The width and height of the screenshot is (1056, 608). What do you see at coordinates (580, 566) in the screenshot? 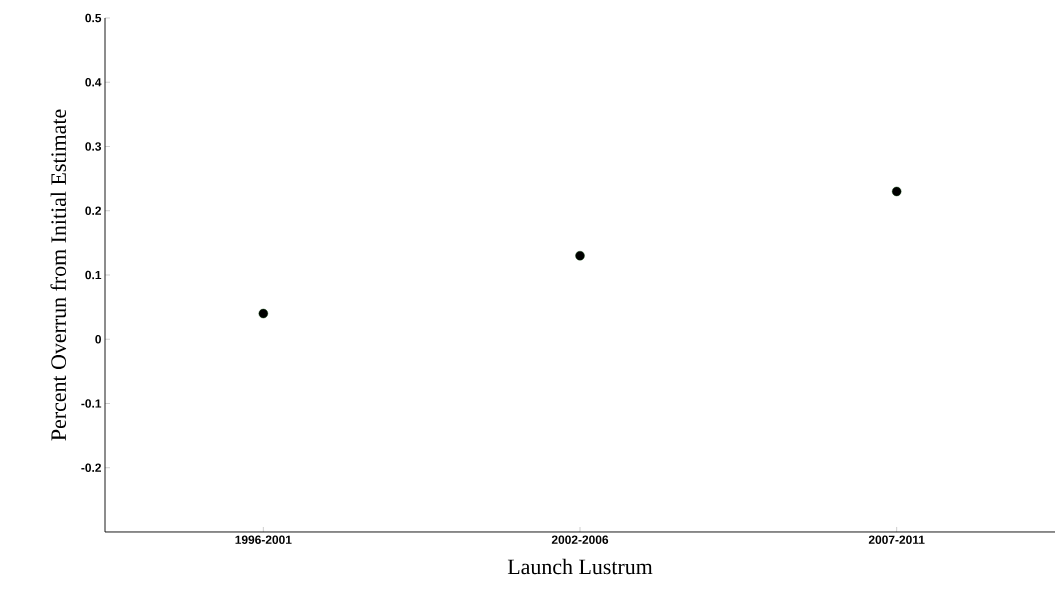
I see `x-axis-title: Launch Lustrum` at bounding box center [580, 566].